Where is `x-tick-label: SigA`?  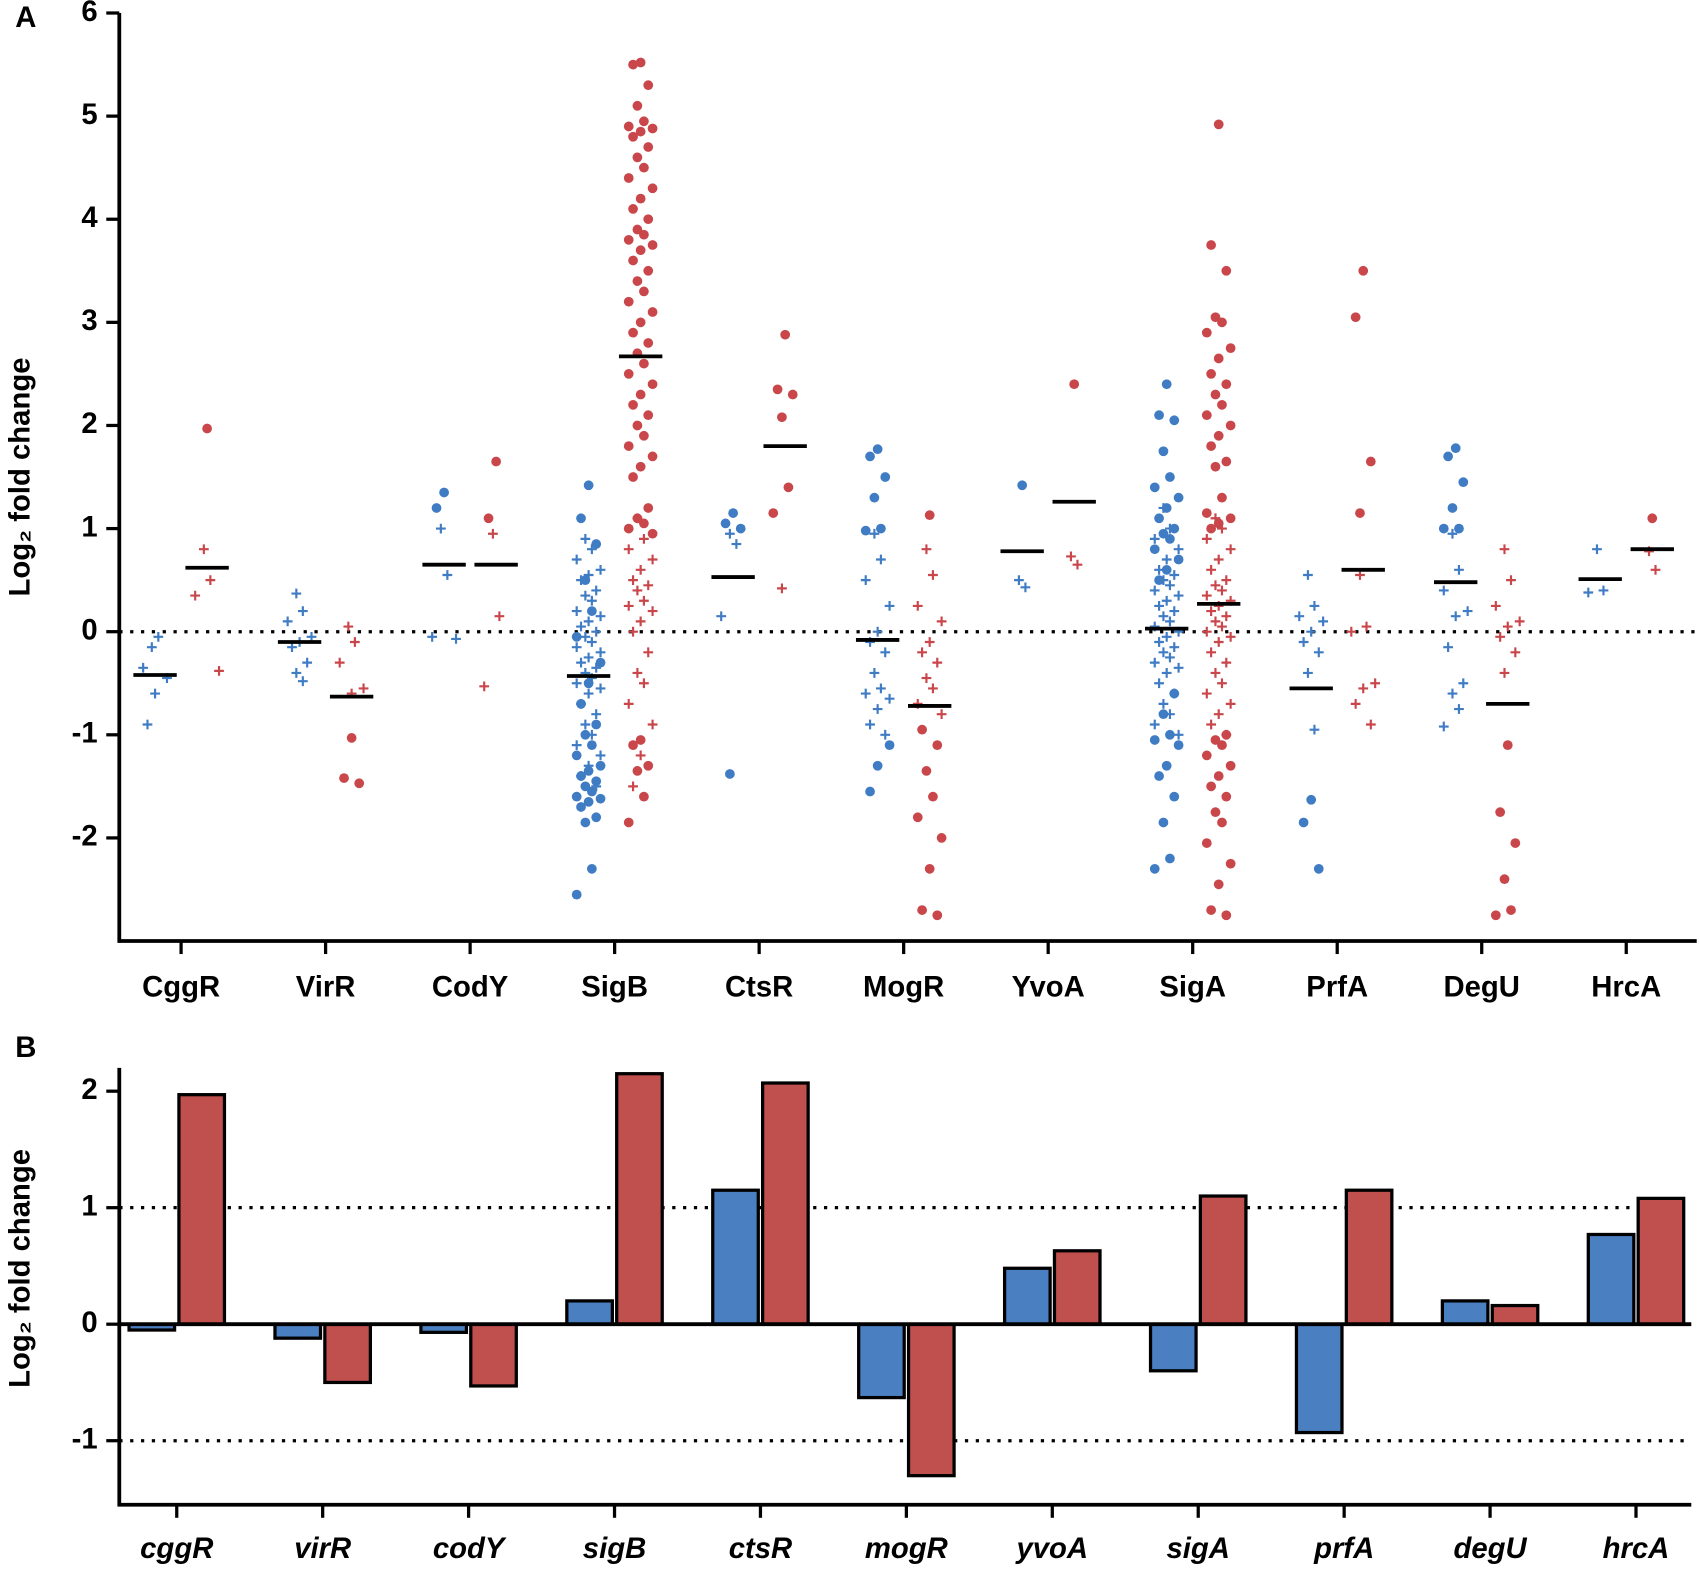 x-tick-label: SigA is located at coordinates (1192, 987).